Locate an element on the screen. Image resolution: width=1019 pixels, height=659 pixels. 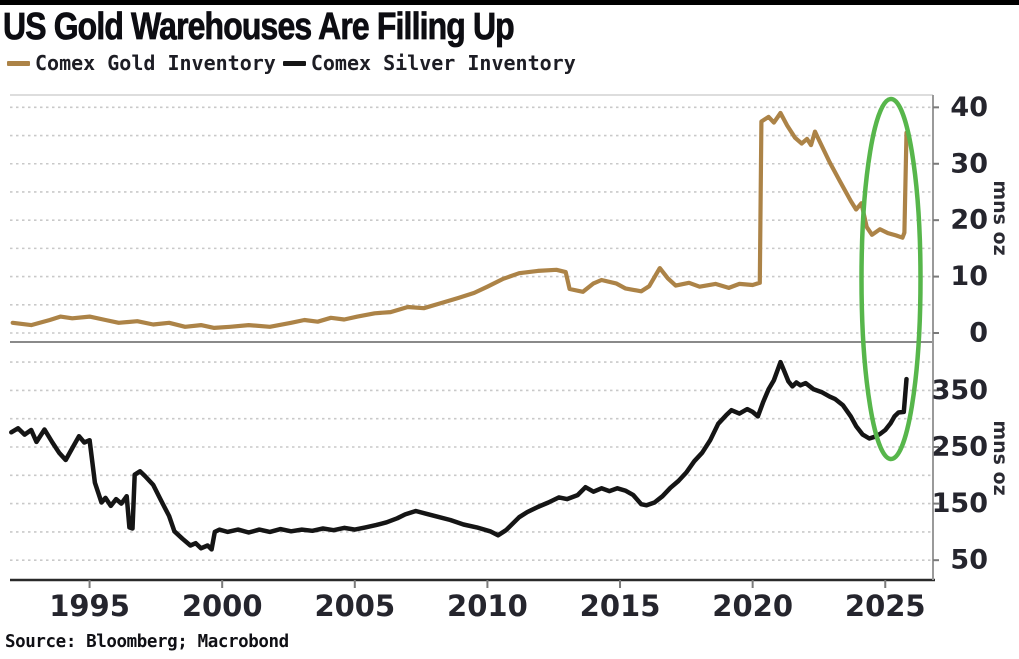
legend-item-silver: Comex Silver Inventory is located at coordinates (429, 63).